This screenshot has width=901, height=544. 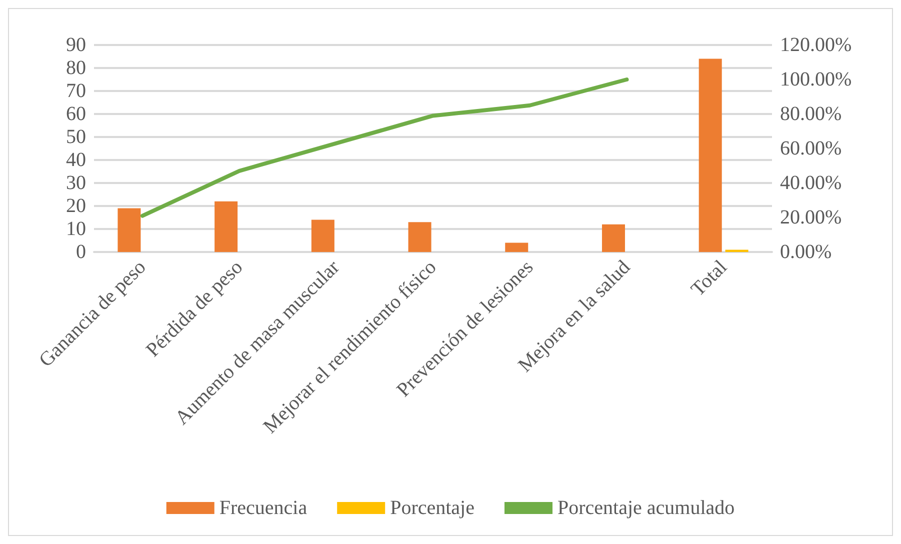 What do you see at coordinates (806, 252) in the screenshot?
I see `y2-tick-label: 0.00%` at bounding box center [806, 252].